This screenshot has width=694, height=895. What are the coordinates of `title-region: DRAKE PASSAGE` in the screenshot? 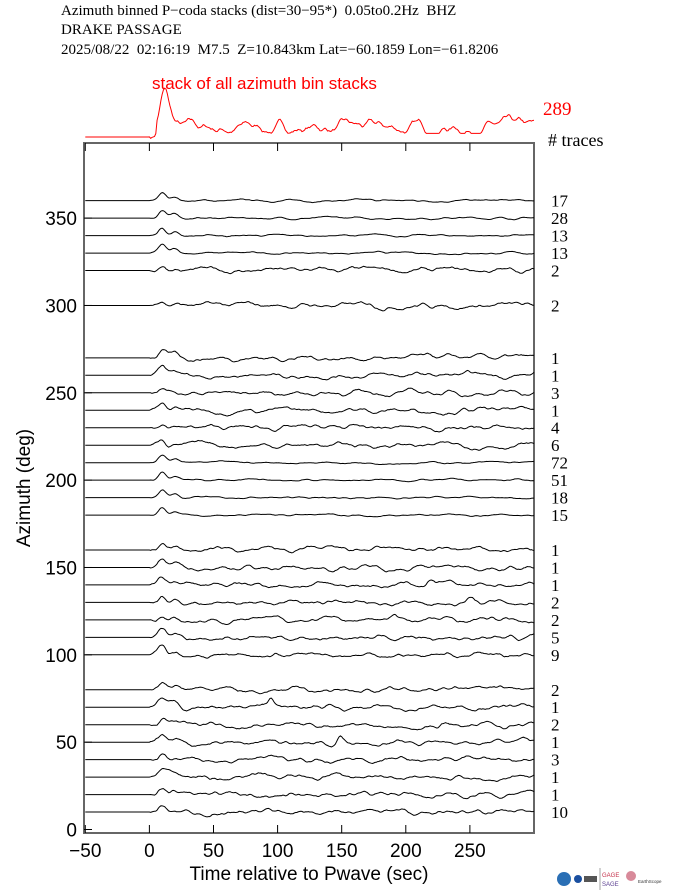 It's located at (121, 30).